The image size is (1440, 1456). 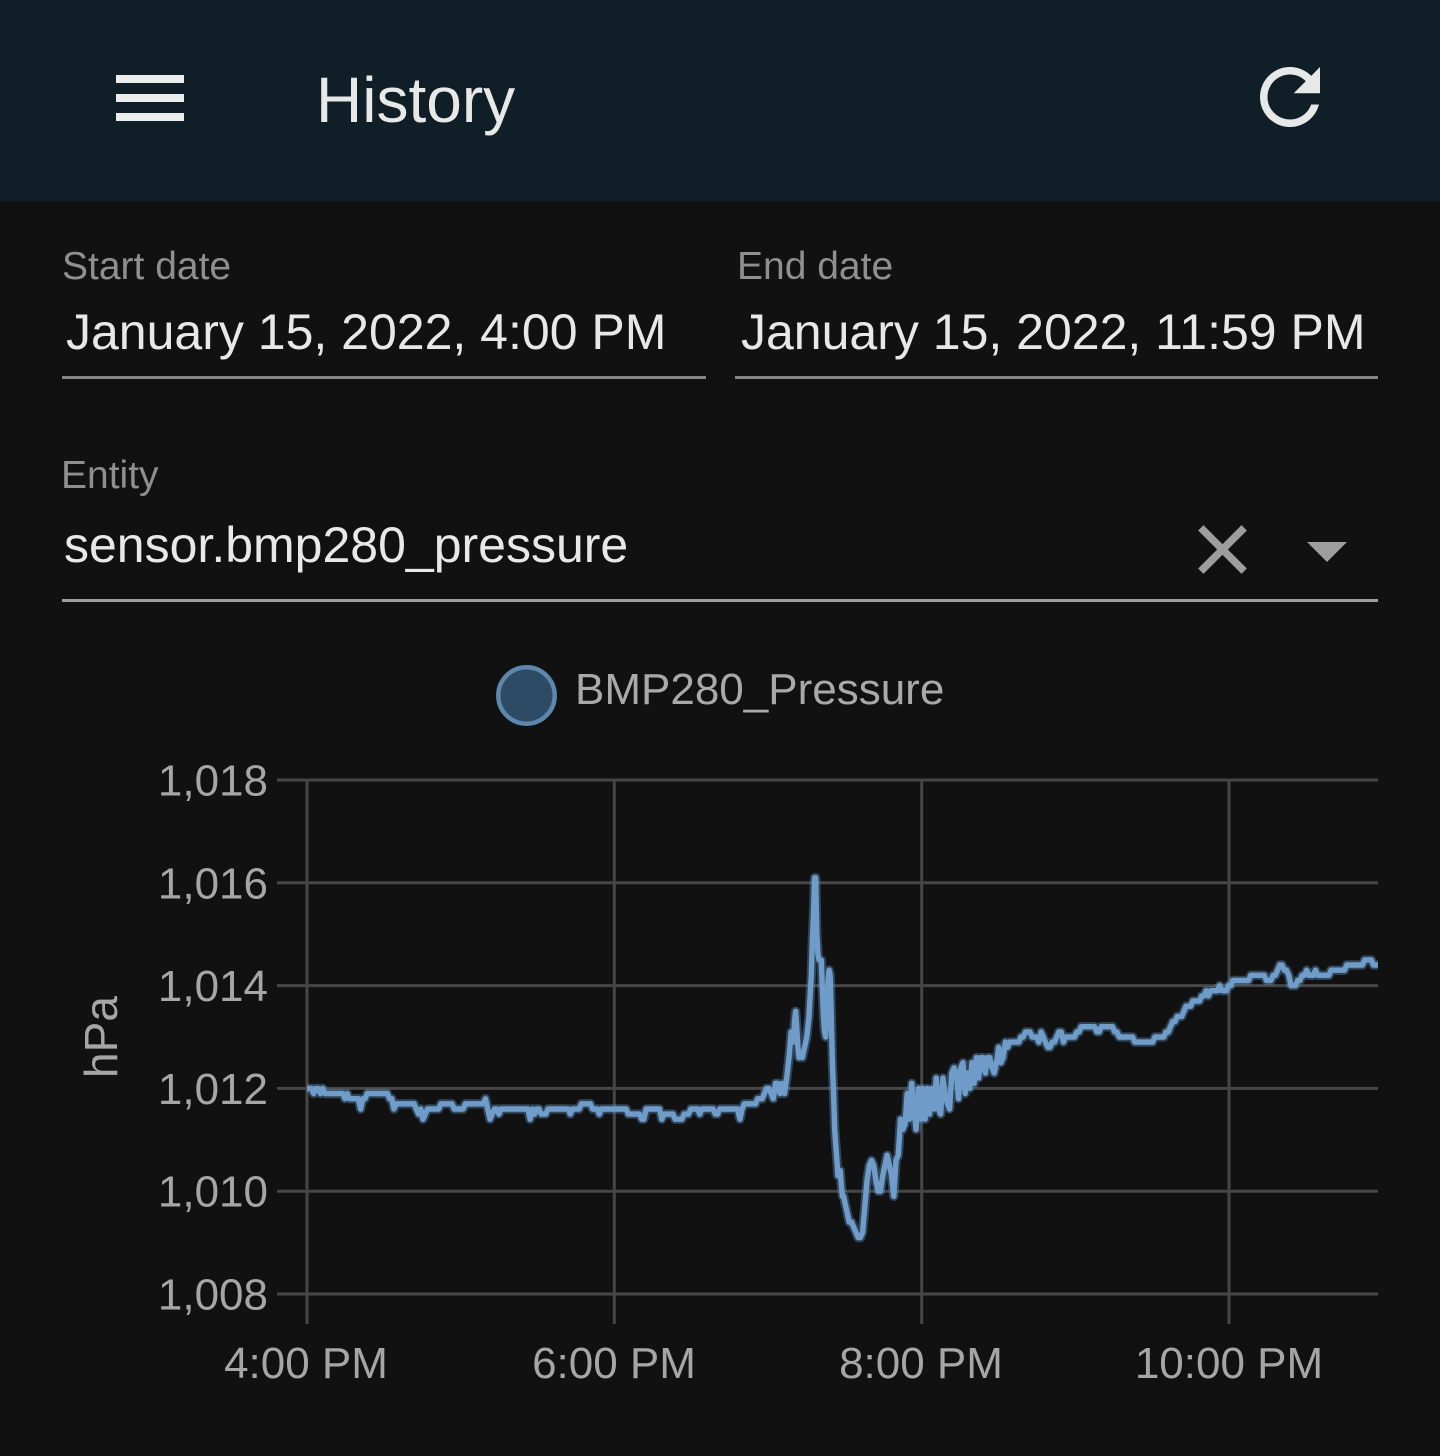 What do you see at coordinates (213, 986) in the screenshot?
I see `svg-text: 1,014` at bounding box center [213, 986].